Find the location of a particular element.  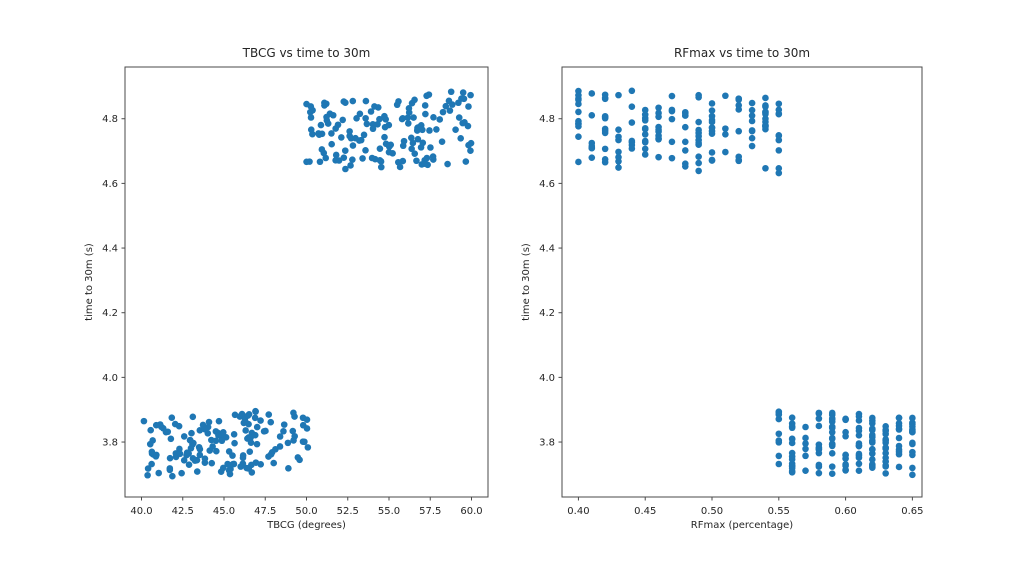

x-tick-label: 47.5 is located at coordinates (265, 511).